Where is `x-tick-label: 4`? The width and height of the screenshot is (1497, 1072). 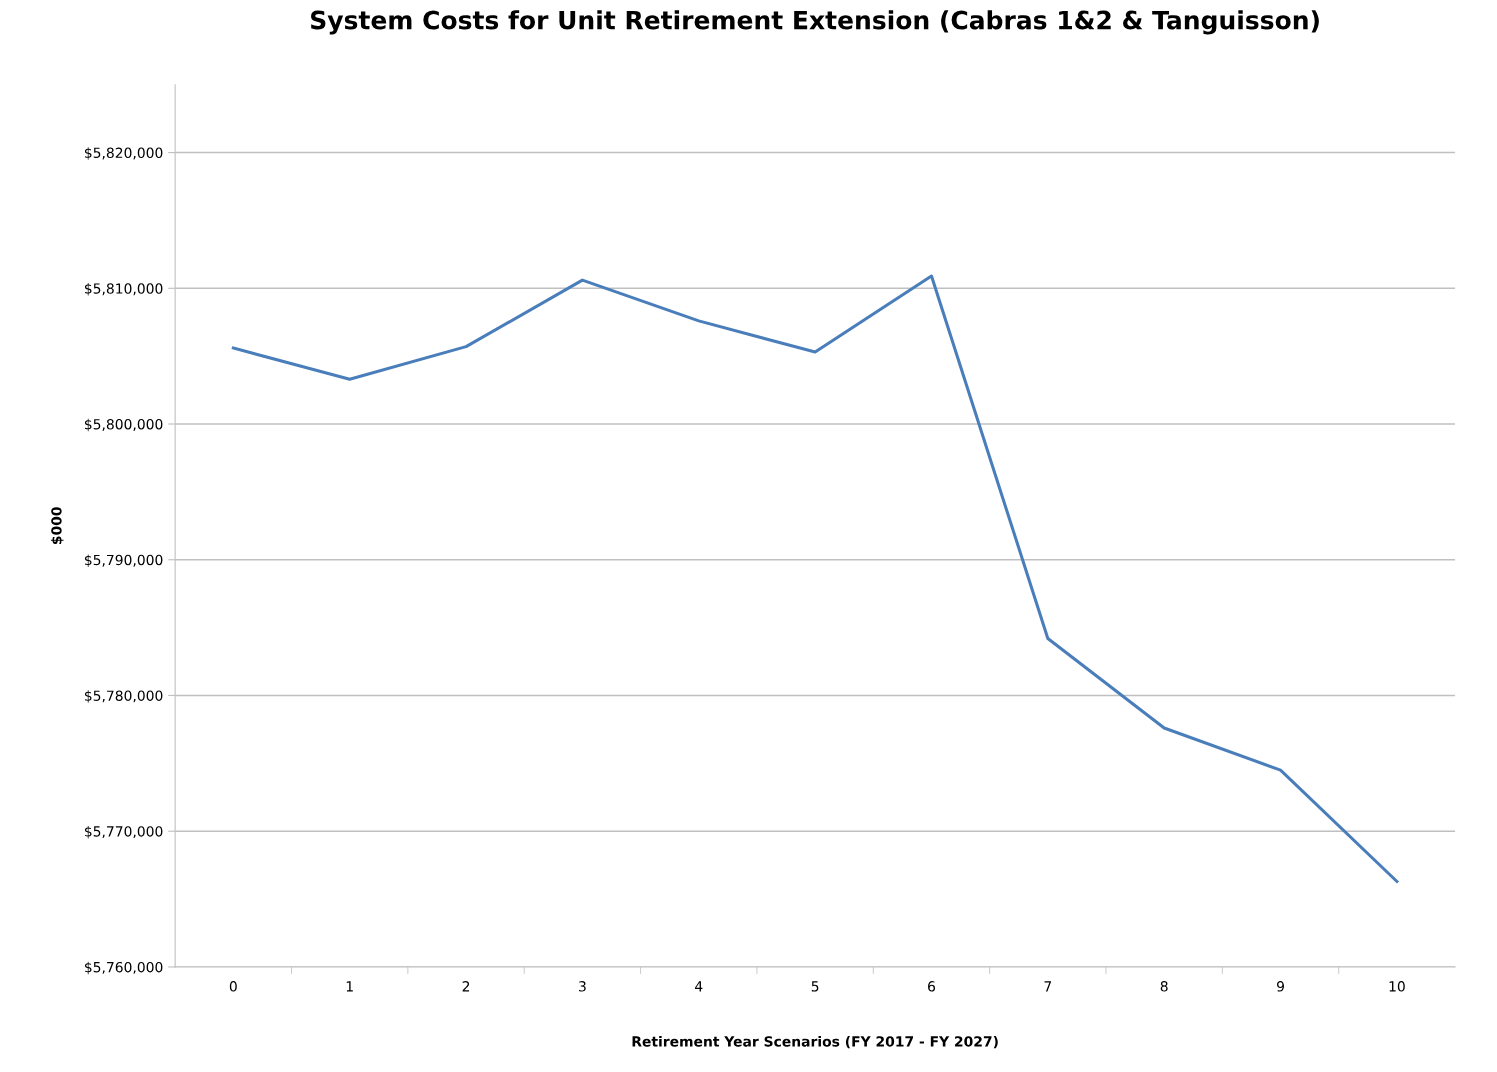 x-tick-label: 4 is located at coordinates (699, 986).